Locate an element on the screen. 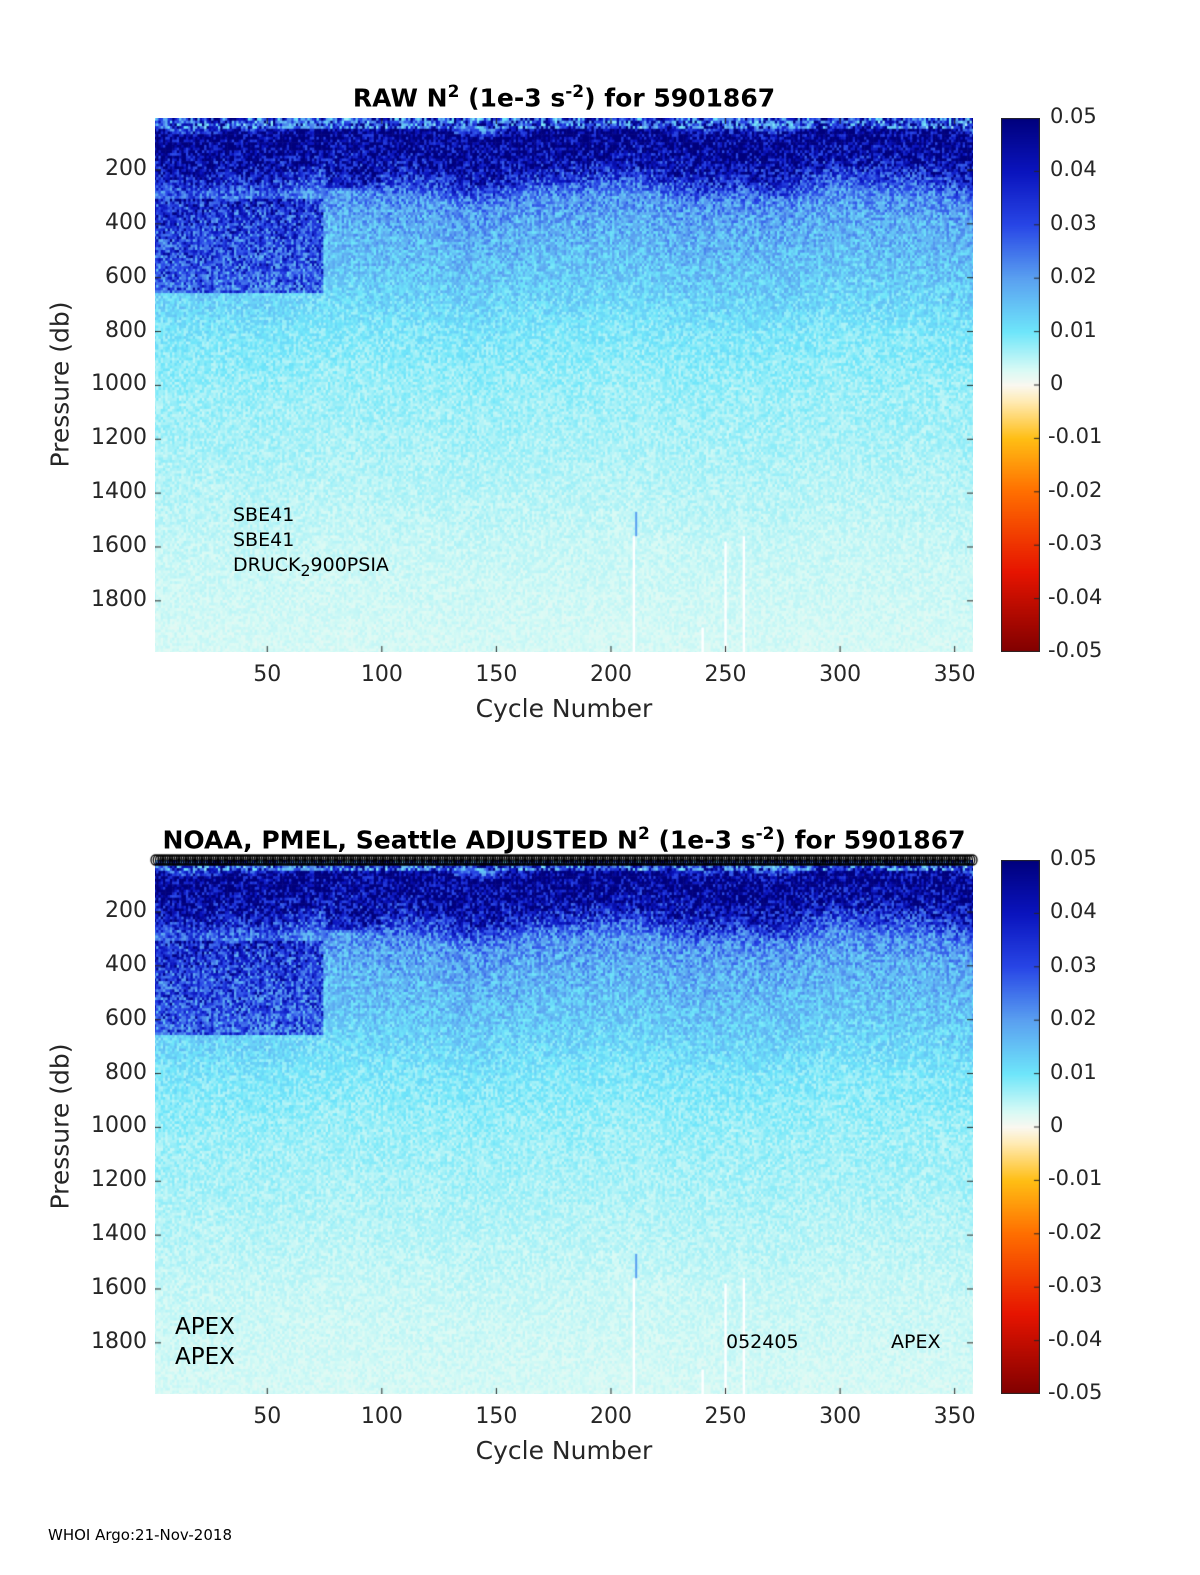  float-model-annotation: APEX is located at coordinates (916, 1342).